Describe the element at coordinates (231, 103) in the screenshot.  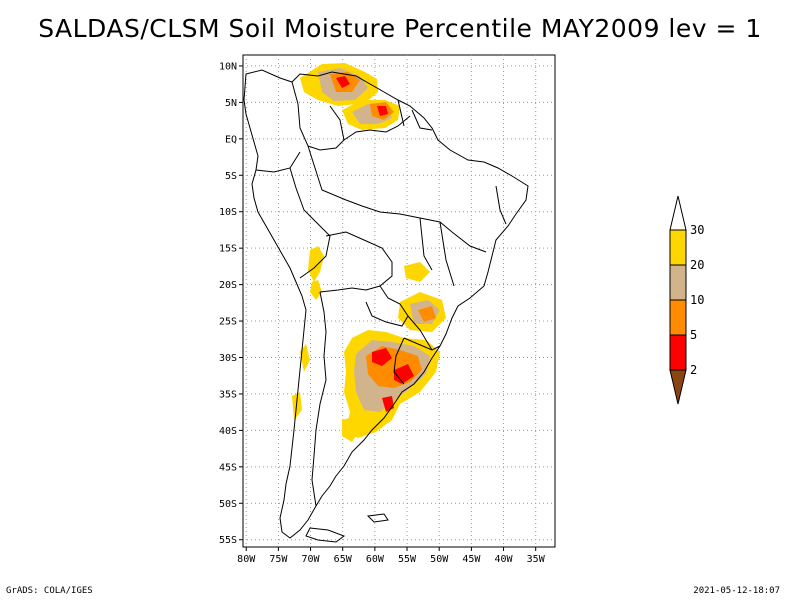
I see `lat-label: 5N` at that location.